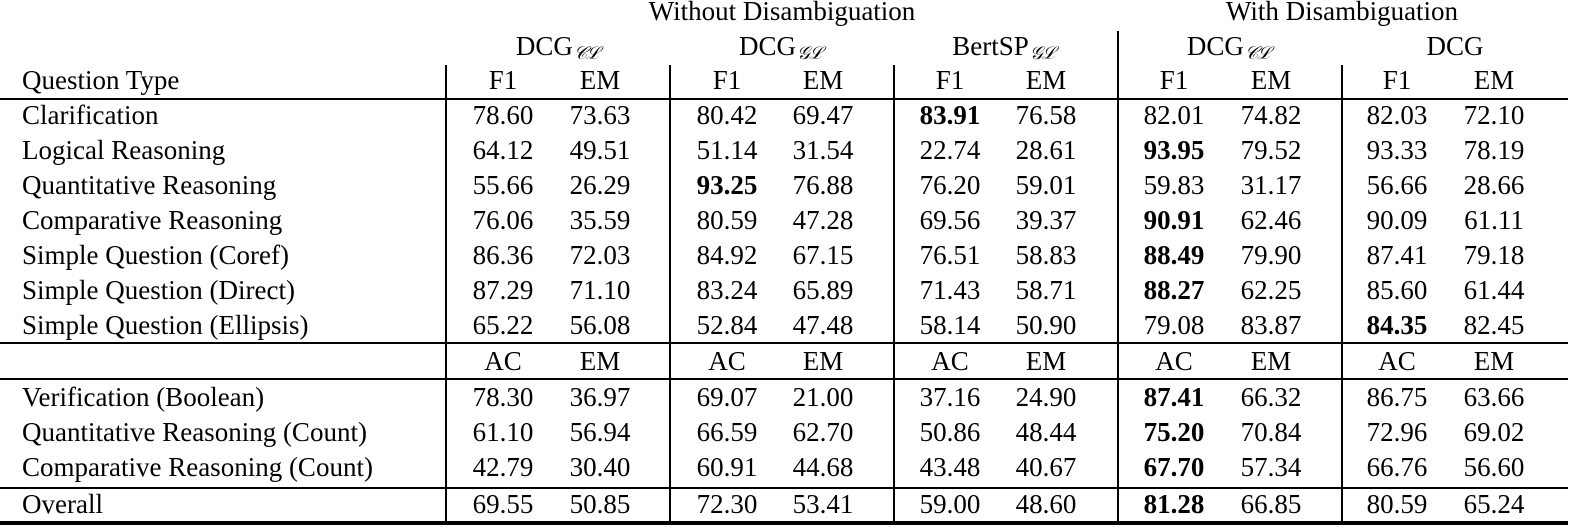  Describe the element at coordinates (950, 185) in the screenshot. I see `score-cell: 76.20` at that location.